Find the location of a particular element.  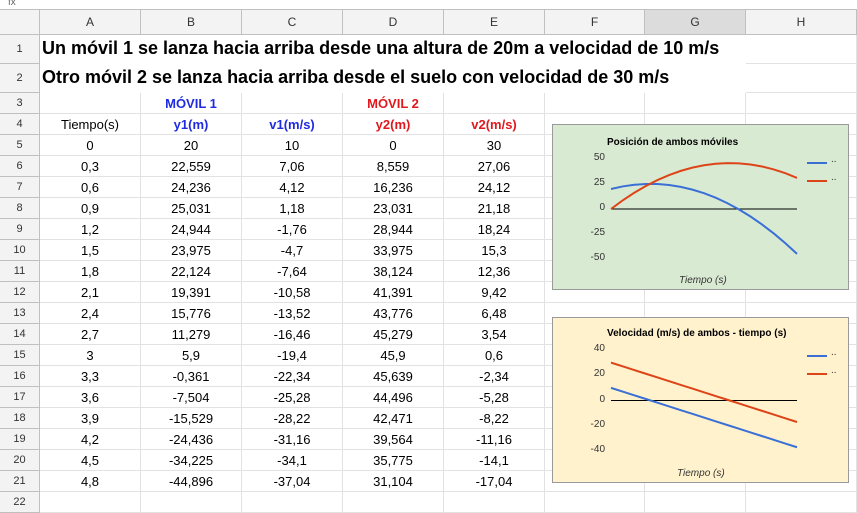

data-cell: 45,279 is located at coordinates (393, 334).